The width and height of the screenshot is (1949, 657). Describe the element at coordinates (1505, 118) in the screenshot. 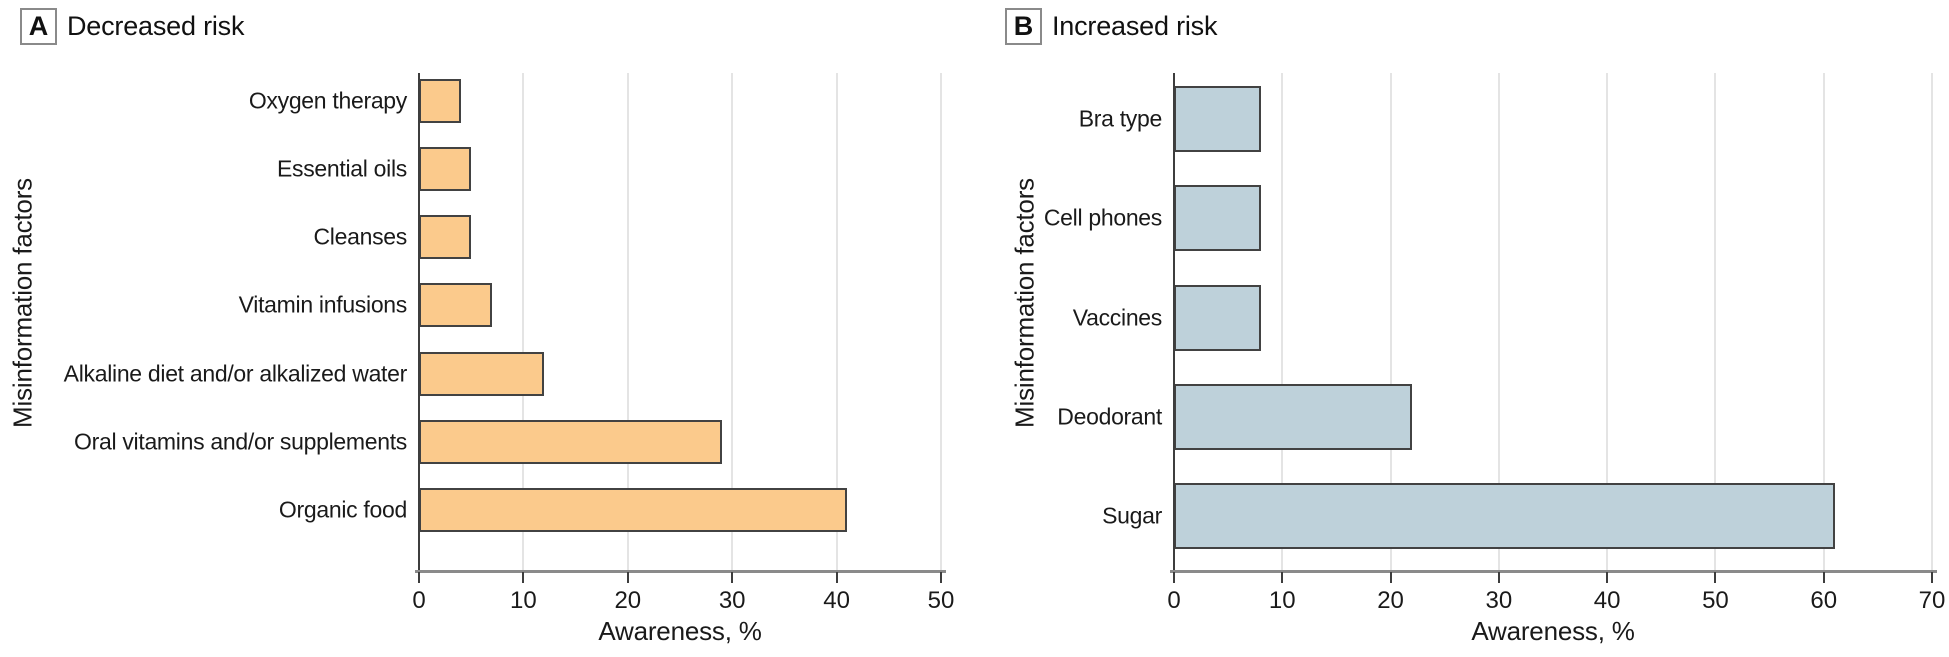

I see `bar-row: Bra type` at that location.